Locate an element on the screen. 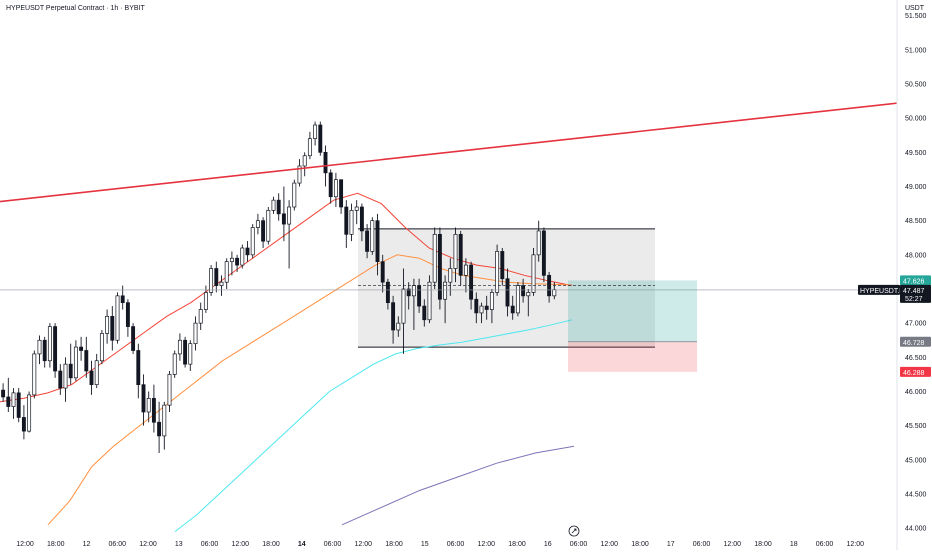 This screenshot has width=932, height=555. loss-zone is located at coordinates (632, 356).